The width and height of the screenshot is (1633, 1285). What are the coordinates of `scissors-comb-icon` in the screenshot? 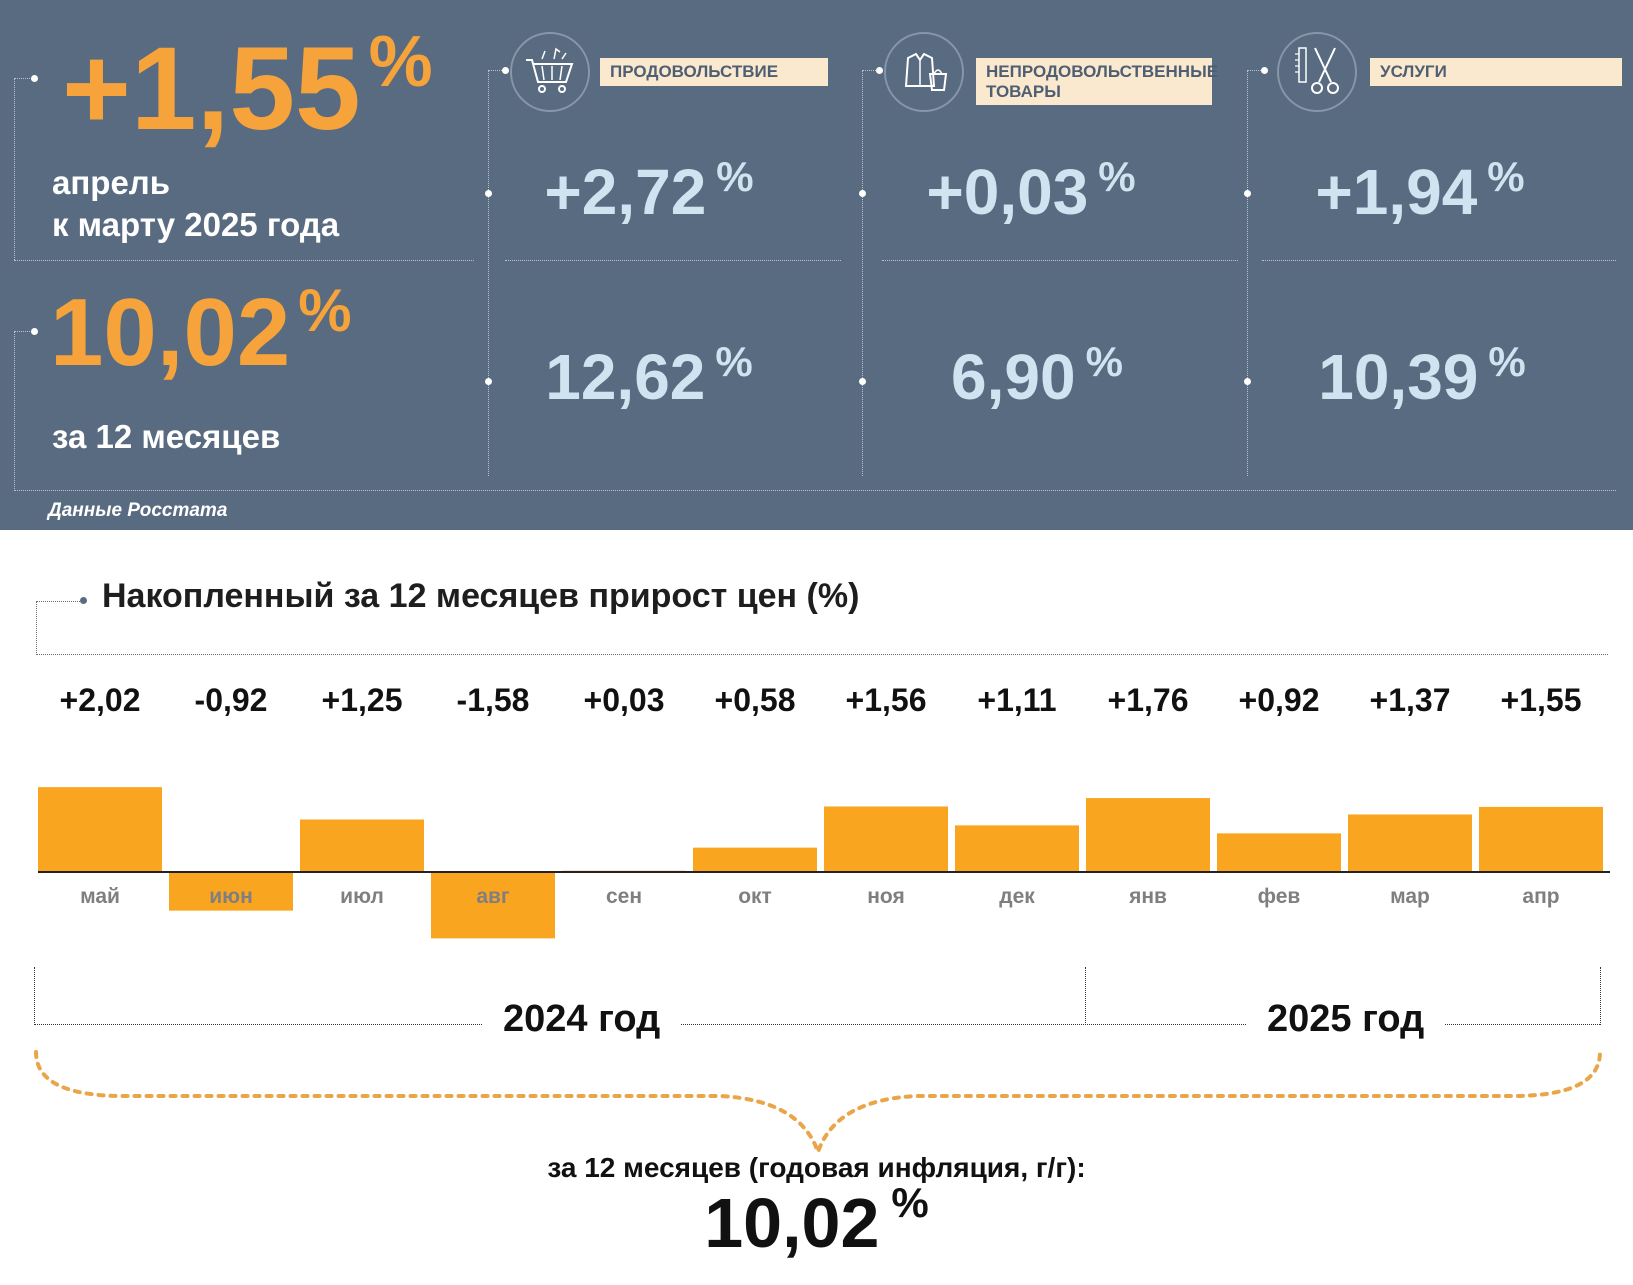 It's located at (1317, 72).